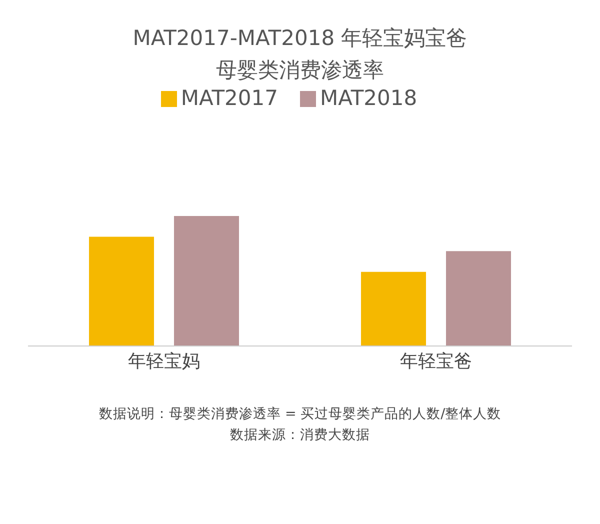  What do you see at coordinates (436, 361) in the screenshot?
I see `x-tick-label: 年轻宝爸` at bounding box center [436, 361].